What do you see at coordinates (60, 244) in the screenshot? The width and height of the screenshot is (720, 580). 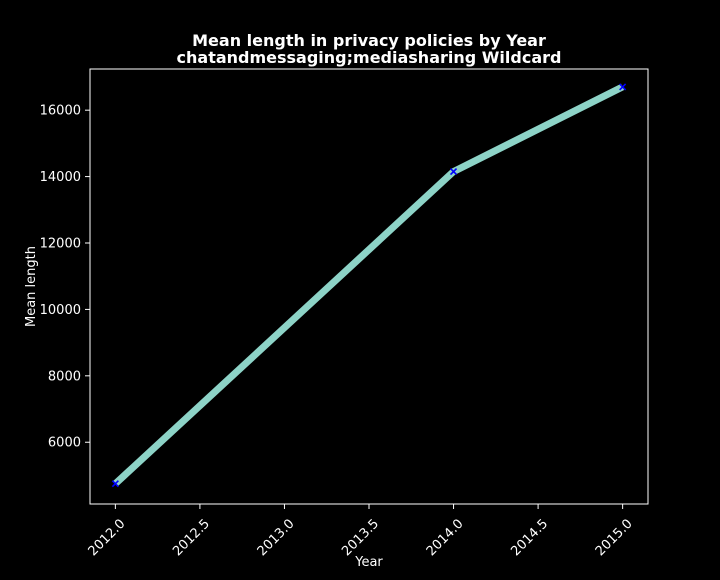 I see `y-tick-label: 12000` at bounding box center [60, 244].